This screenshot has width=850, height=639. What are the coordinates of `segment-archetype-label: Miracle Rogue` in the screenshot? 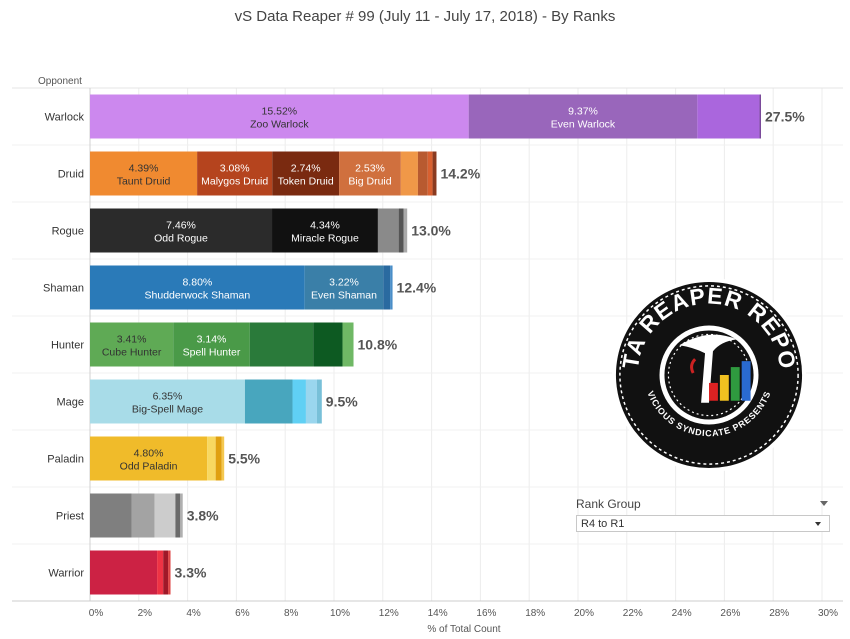 It's located at (325, 239).